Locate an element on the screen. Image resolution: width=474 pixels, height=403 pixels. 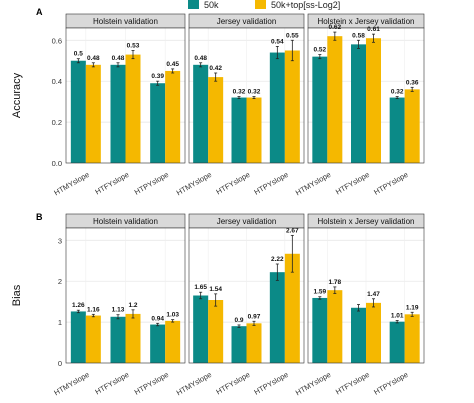
data-label: 1.47 is located at coordinates (373, 294).